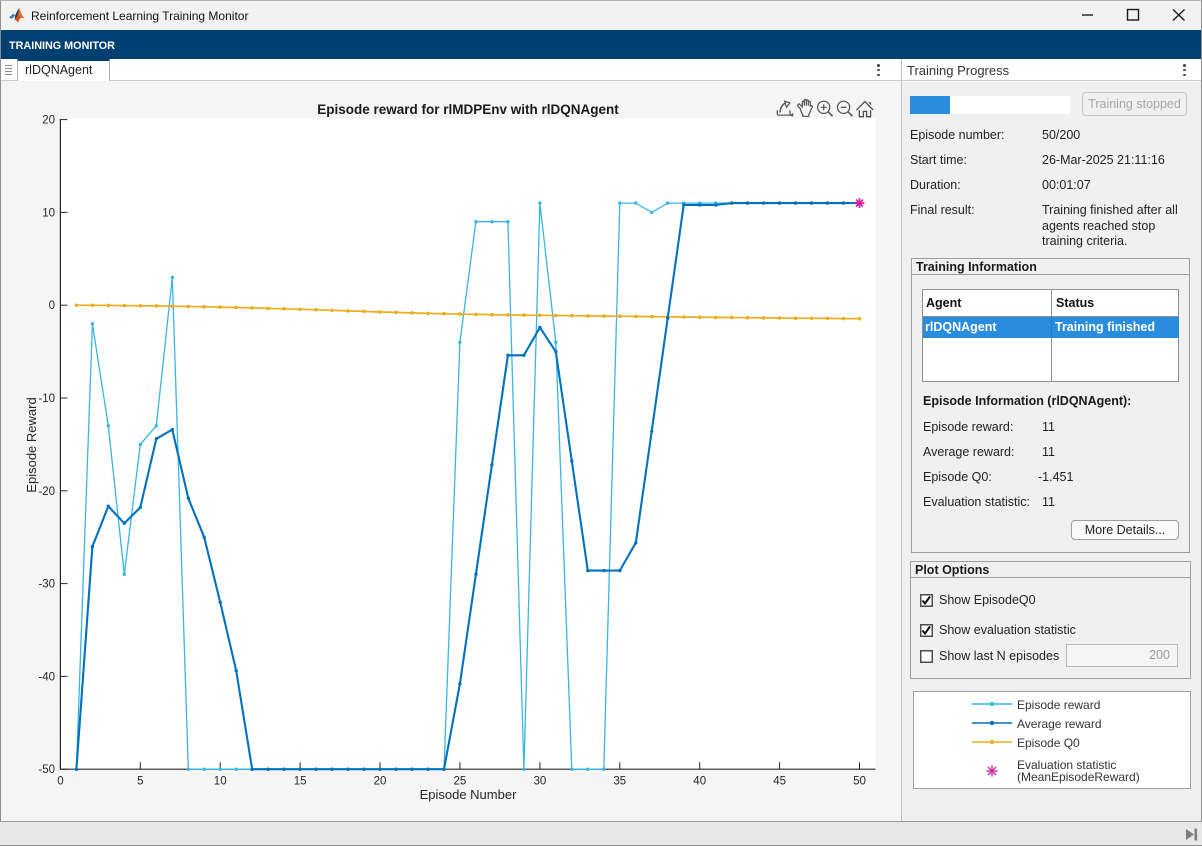  I want to click on svg-text: -30, so click(46, 585).